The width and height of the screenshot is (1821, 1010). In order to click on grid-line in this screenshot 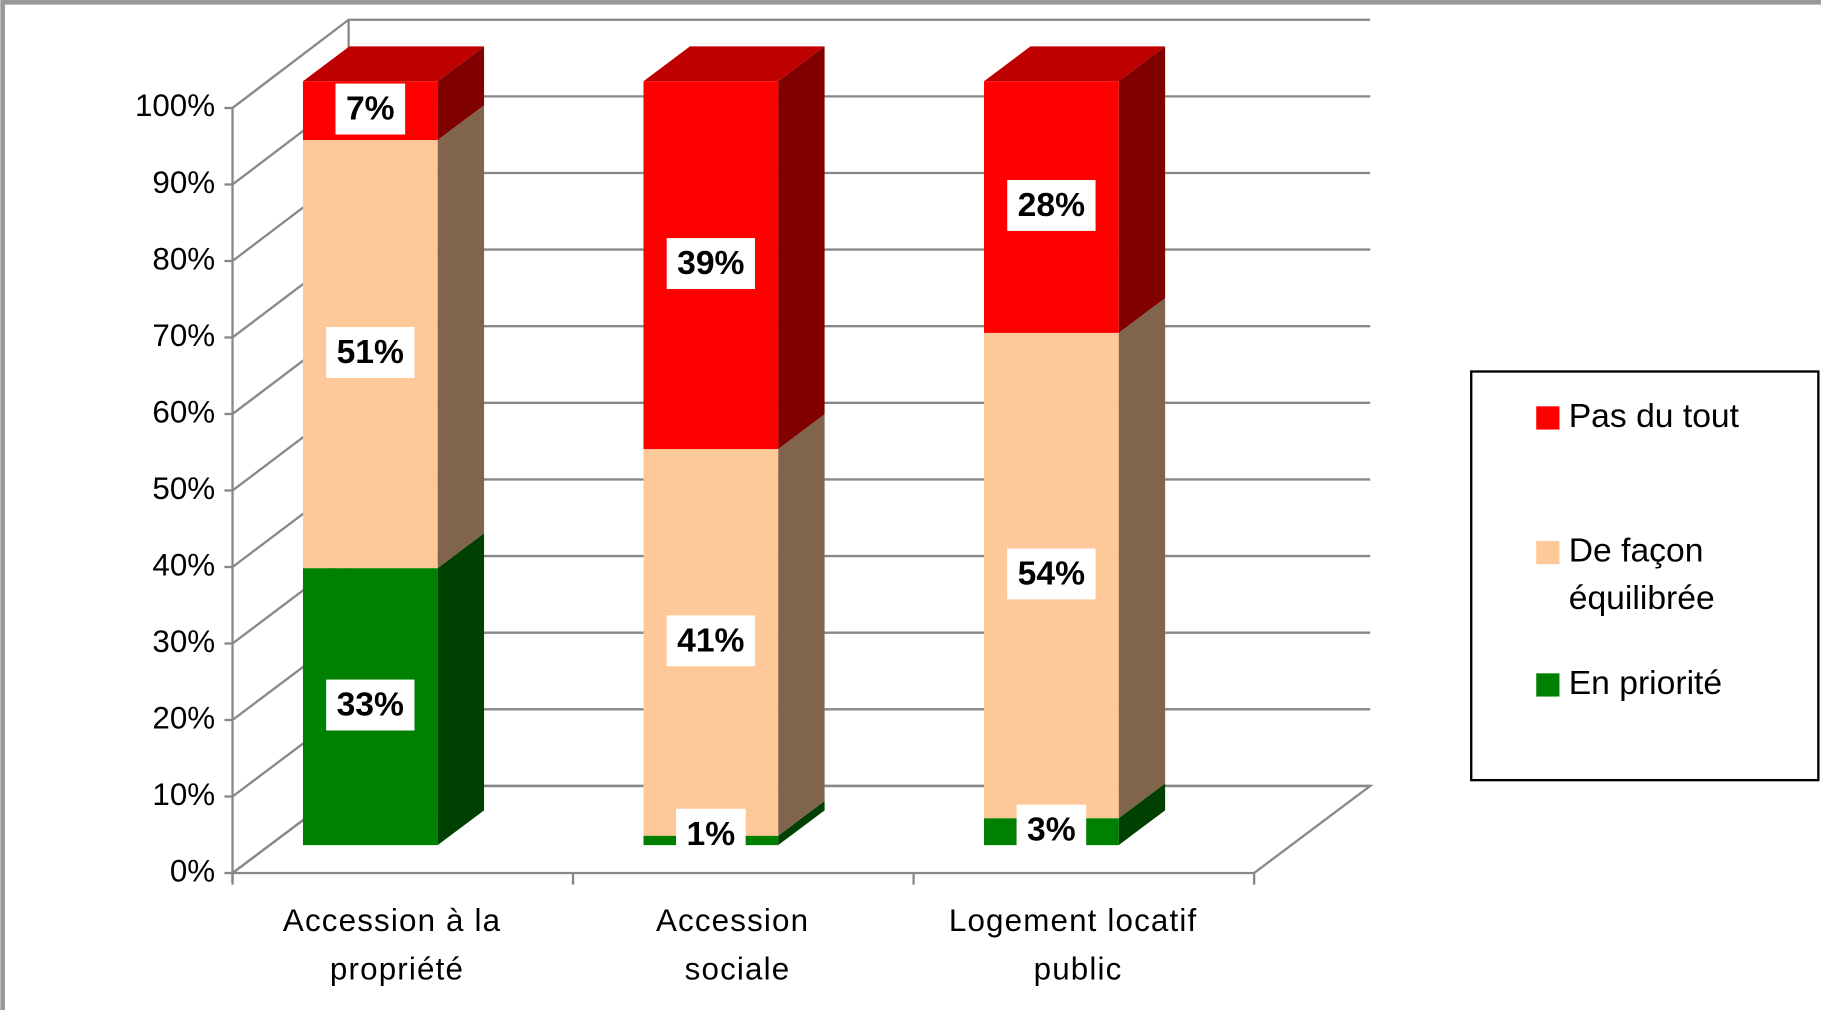, I will do `click(801, 63)`.